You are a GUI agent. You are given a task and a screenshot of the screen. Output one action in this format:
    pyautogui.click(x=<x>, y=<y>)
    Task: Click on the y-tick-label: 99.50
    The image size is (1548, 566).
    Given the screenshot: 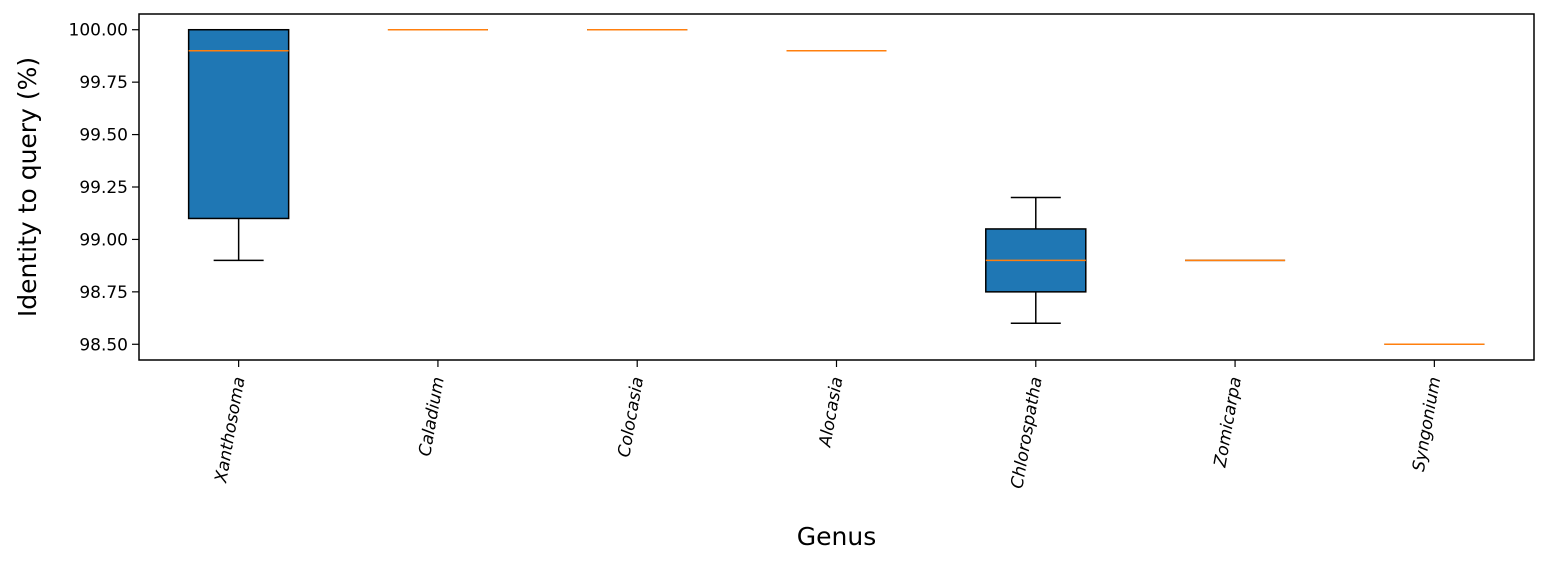 What is the action you would take?
    pyautogui.click(x=103, y=136)
    